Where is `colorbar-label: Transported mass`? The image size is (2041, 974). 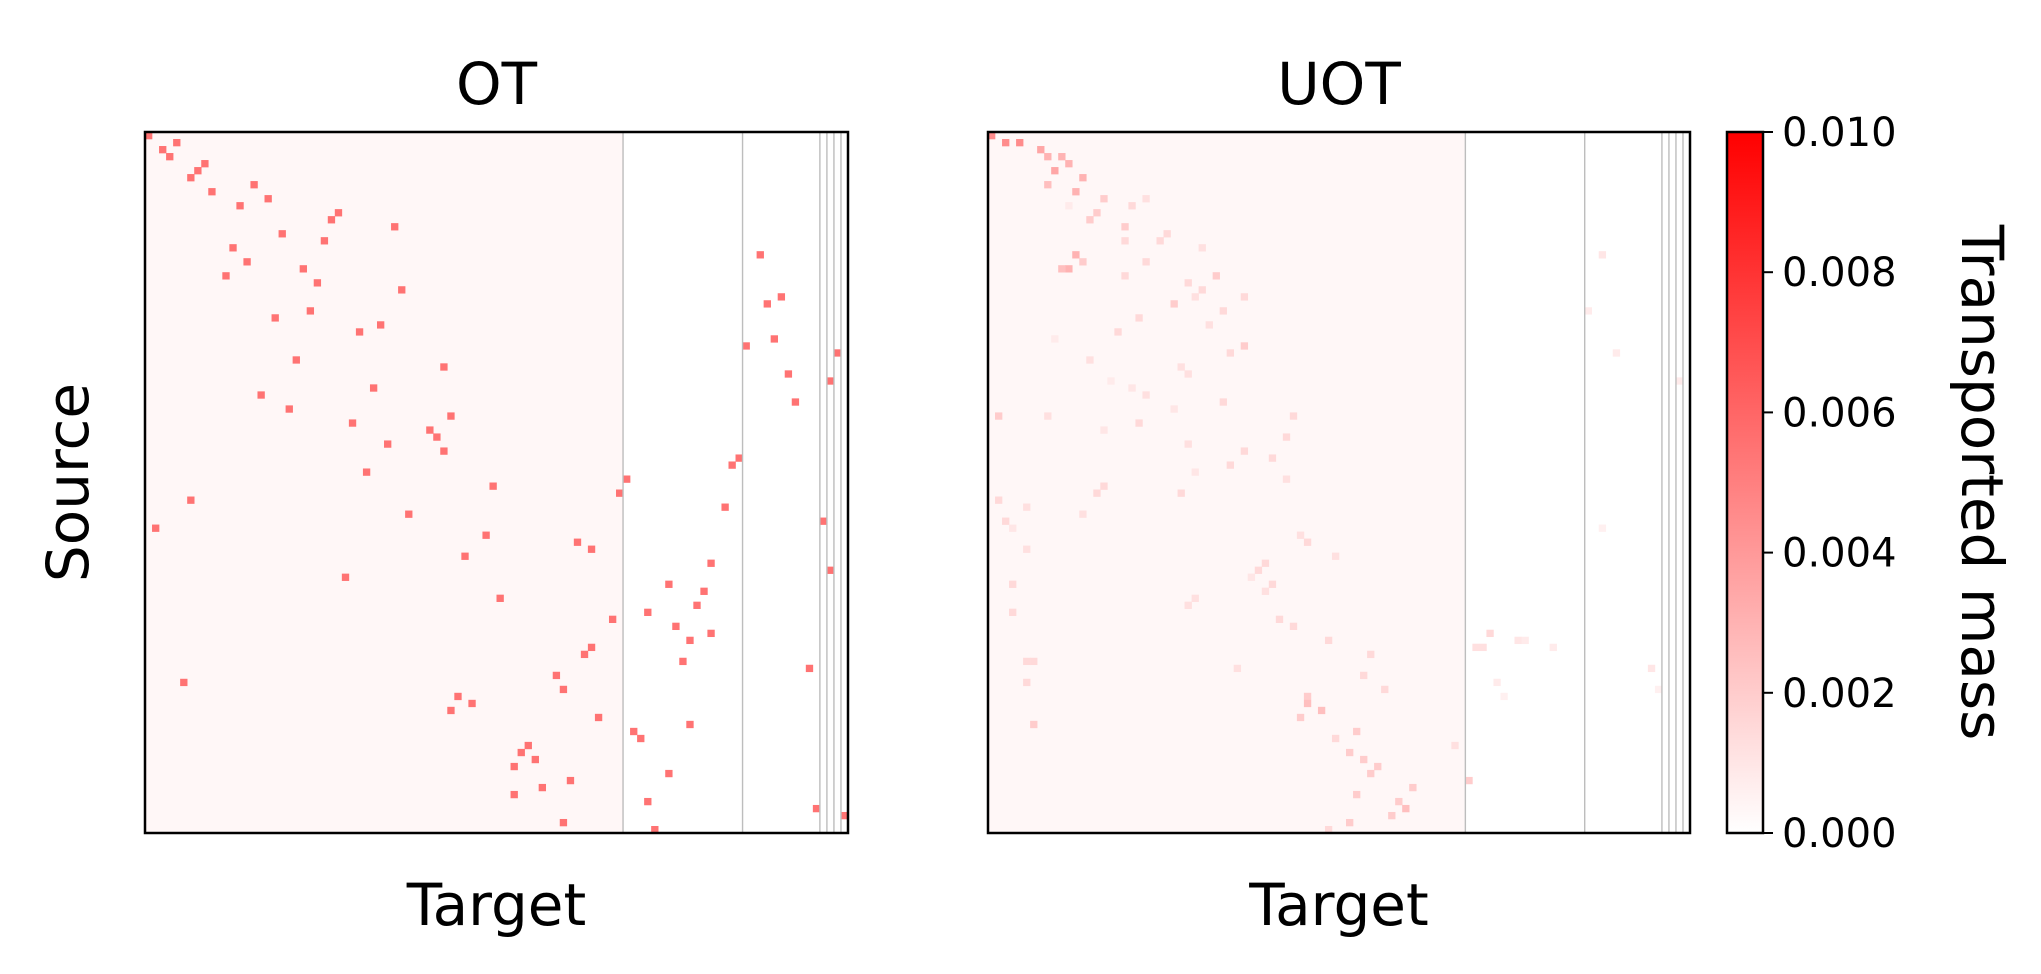 colorbar-label: Transported mass is located at coordinates (1982, 482).